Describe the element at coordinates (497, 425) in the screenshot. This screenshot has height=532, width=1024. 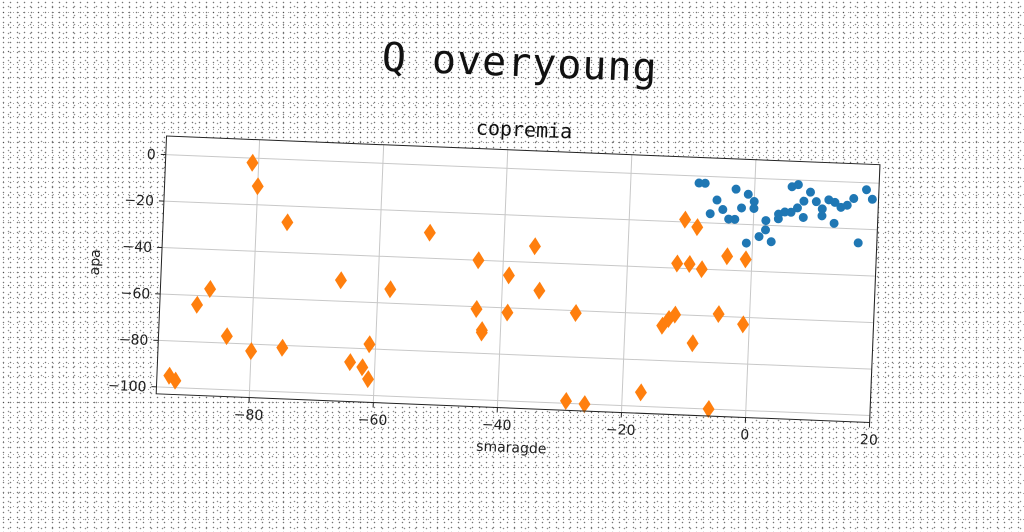
I see `x-tick-label: −40` at that location.